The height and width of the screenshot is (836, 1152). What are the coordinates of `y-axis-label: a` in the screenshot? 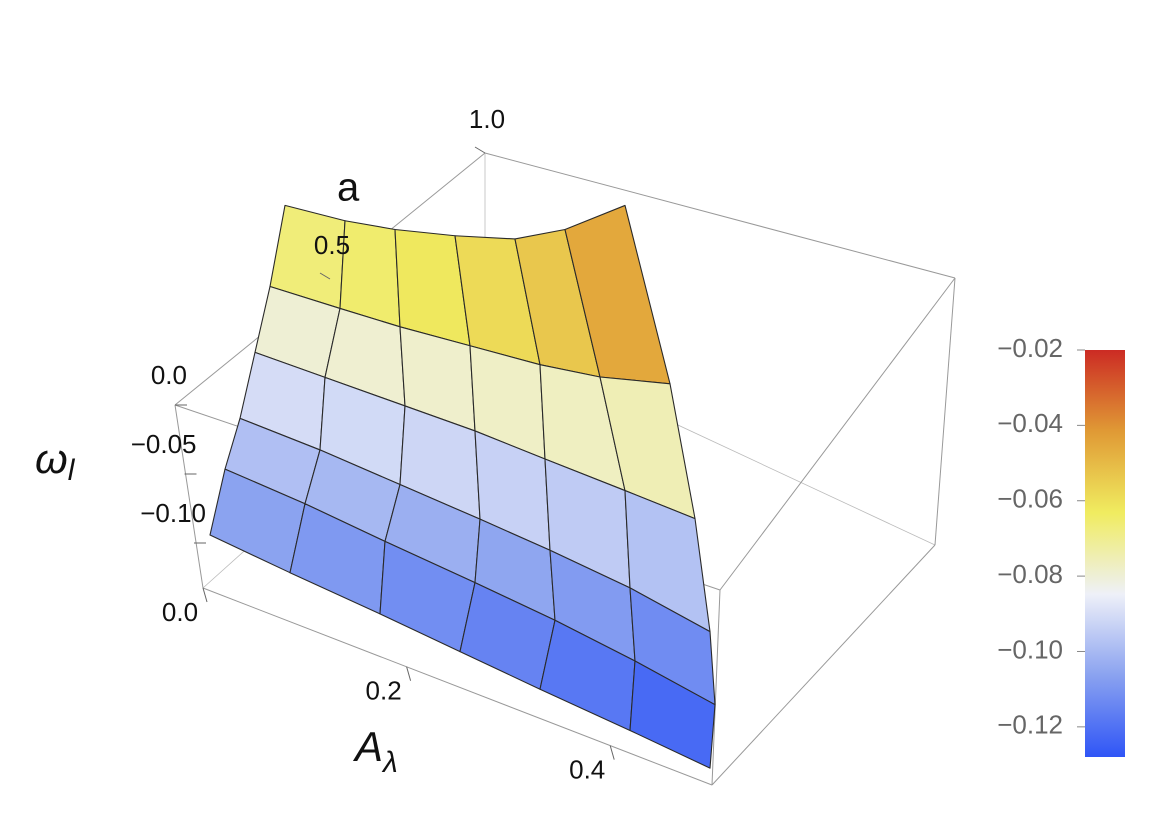 It's located at (348, 188).